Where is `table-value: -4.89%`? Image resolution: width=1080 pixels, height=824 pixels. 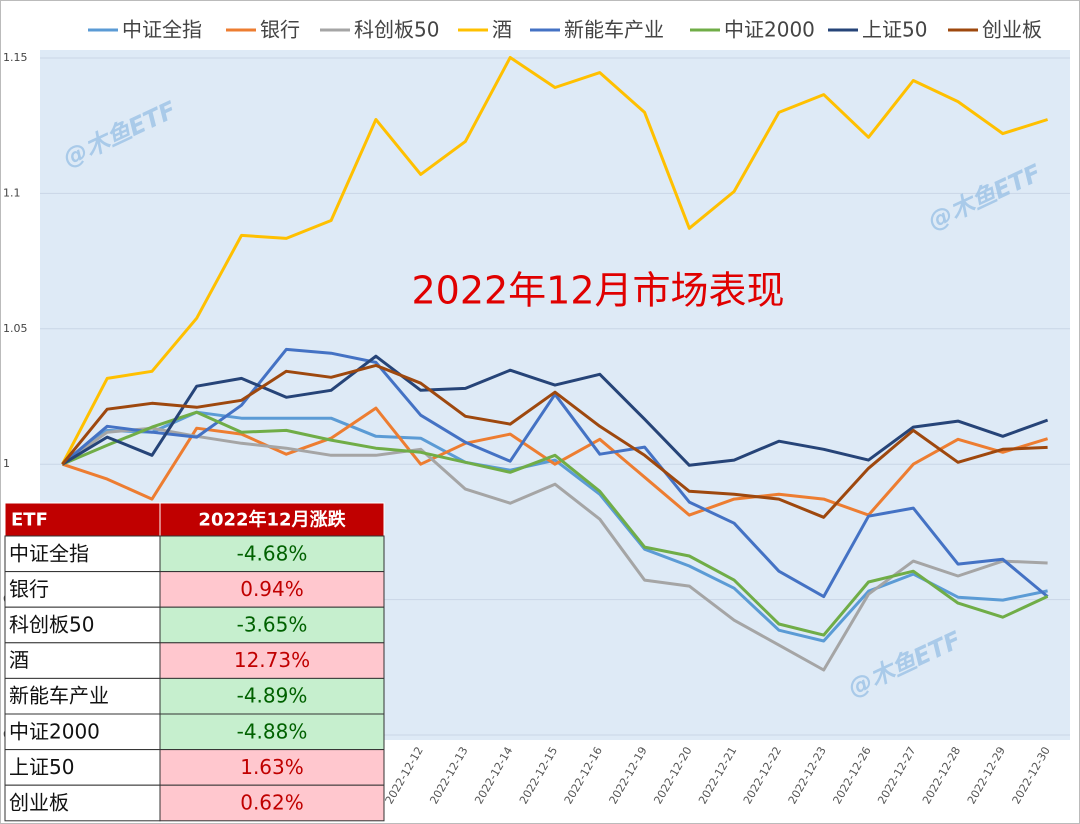
table-value: -4.89% is located at coordinates (272, 696).